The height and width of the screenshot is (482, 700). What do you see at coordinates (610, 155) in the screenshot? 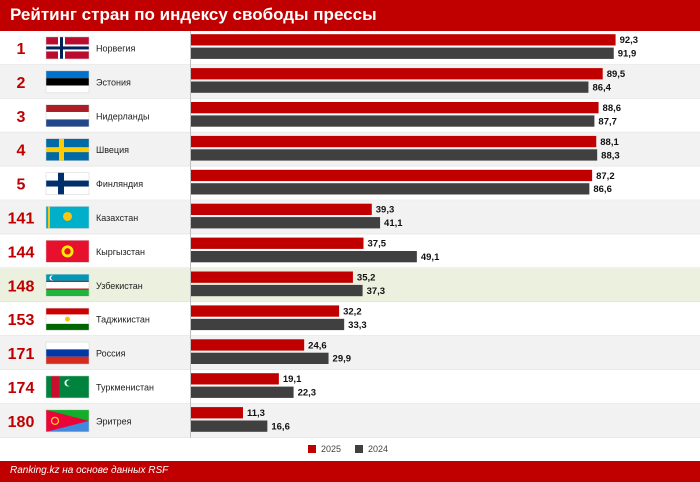
I see `value-label-2024: 88,3` at bounding box center [610, 155].